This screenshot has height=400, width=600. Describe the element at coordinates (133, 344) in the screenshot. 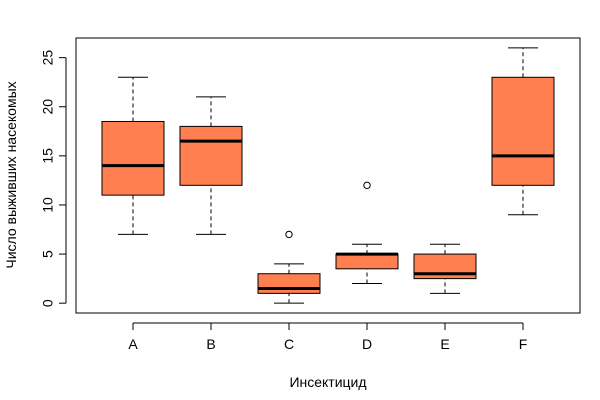

I see `x-tick-label: A` at that location.